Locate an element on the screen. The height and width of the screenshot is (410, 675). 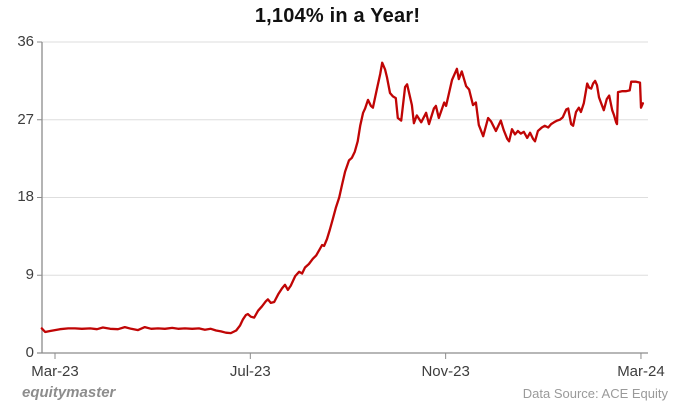
x-axis-tick-label: Jul-23 is located at coordinates (250, 371).